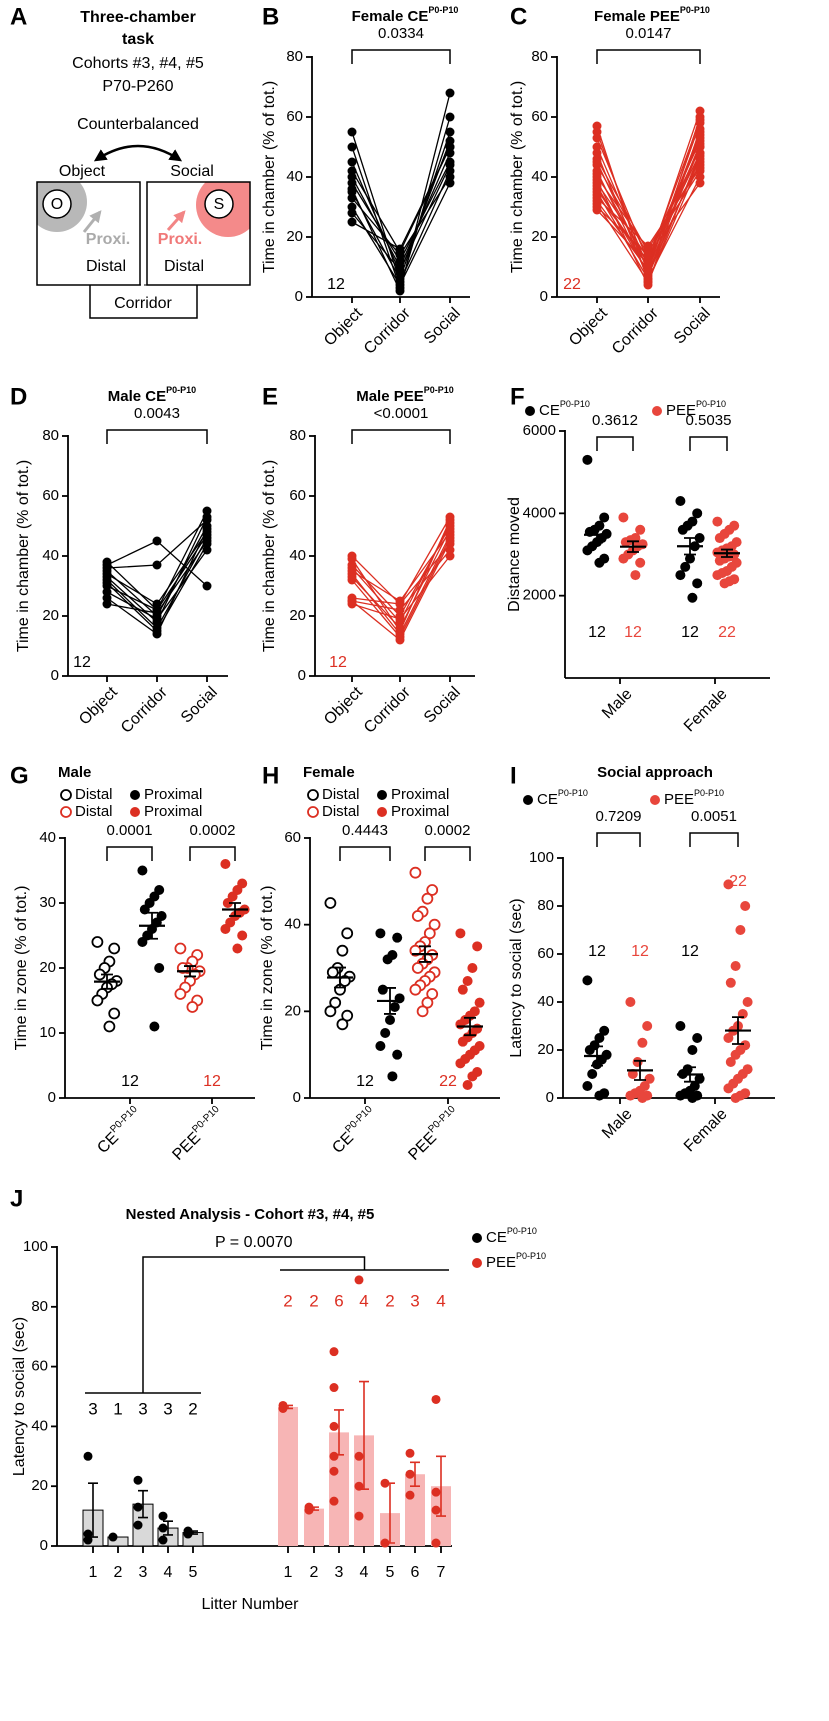  Describe the element at coordinates (364, 1572) in the screenshot. I see `x-tick-label: 4` at that location.